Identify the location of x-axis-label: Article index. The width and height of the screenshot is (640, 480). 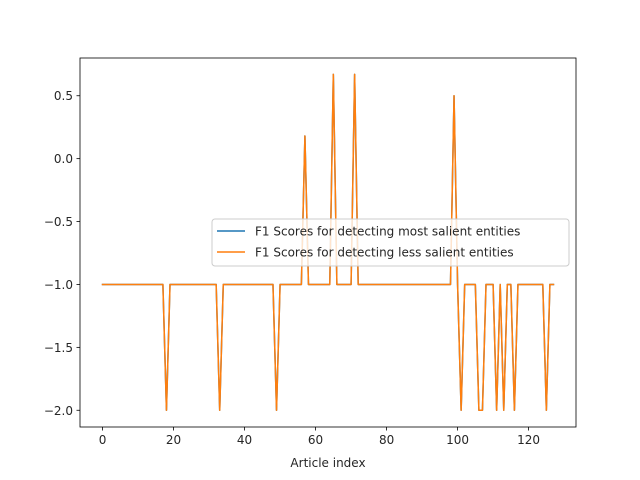
(327, 463).